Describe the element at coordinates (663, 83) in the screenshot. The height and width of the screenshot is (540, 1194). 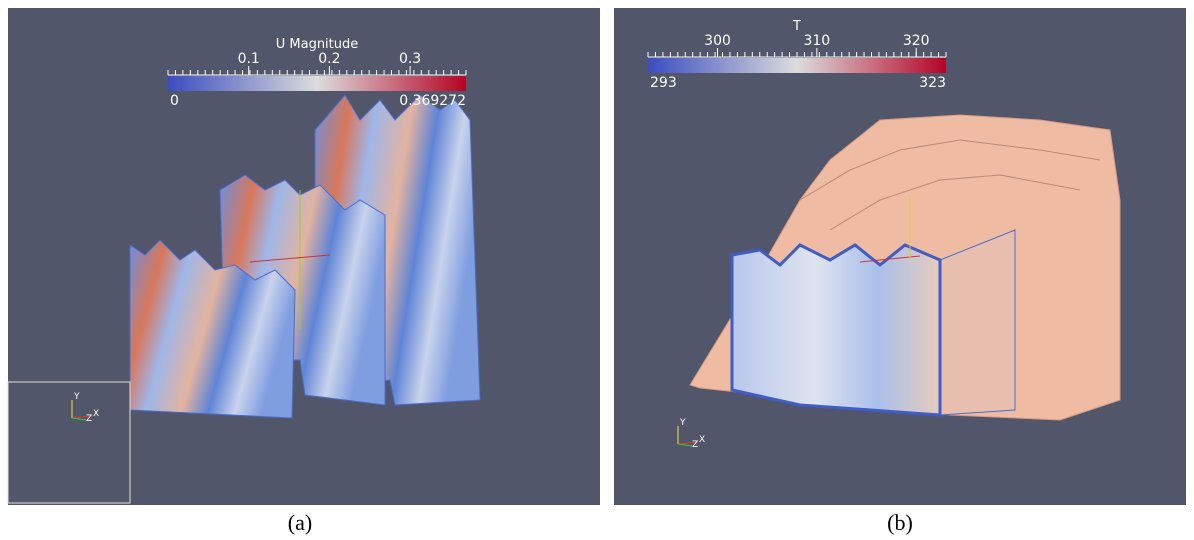
I see `colorbar-min-label: 293` at that location.